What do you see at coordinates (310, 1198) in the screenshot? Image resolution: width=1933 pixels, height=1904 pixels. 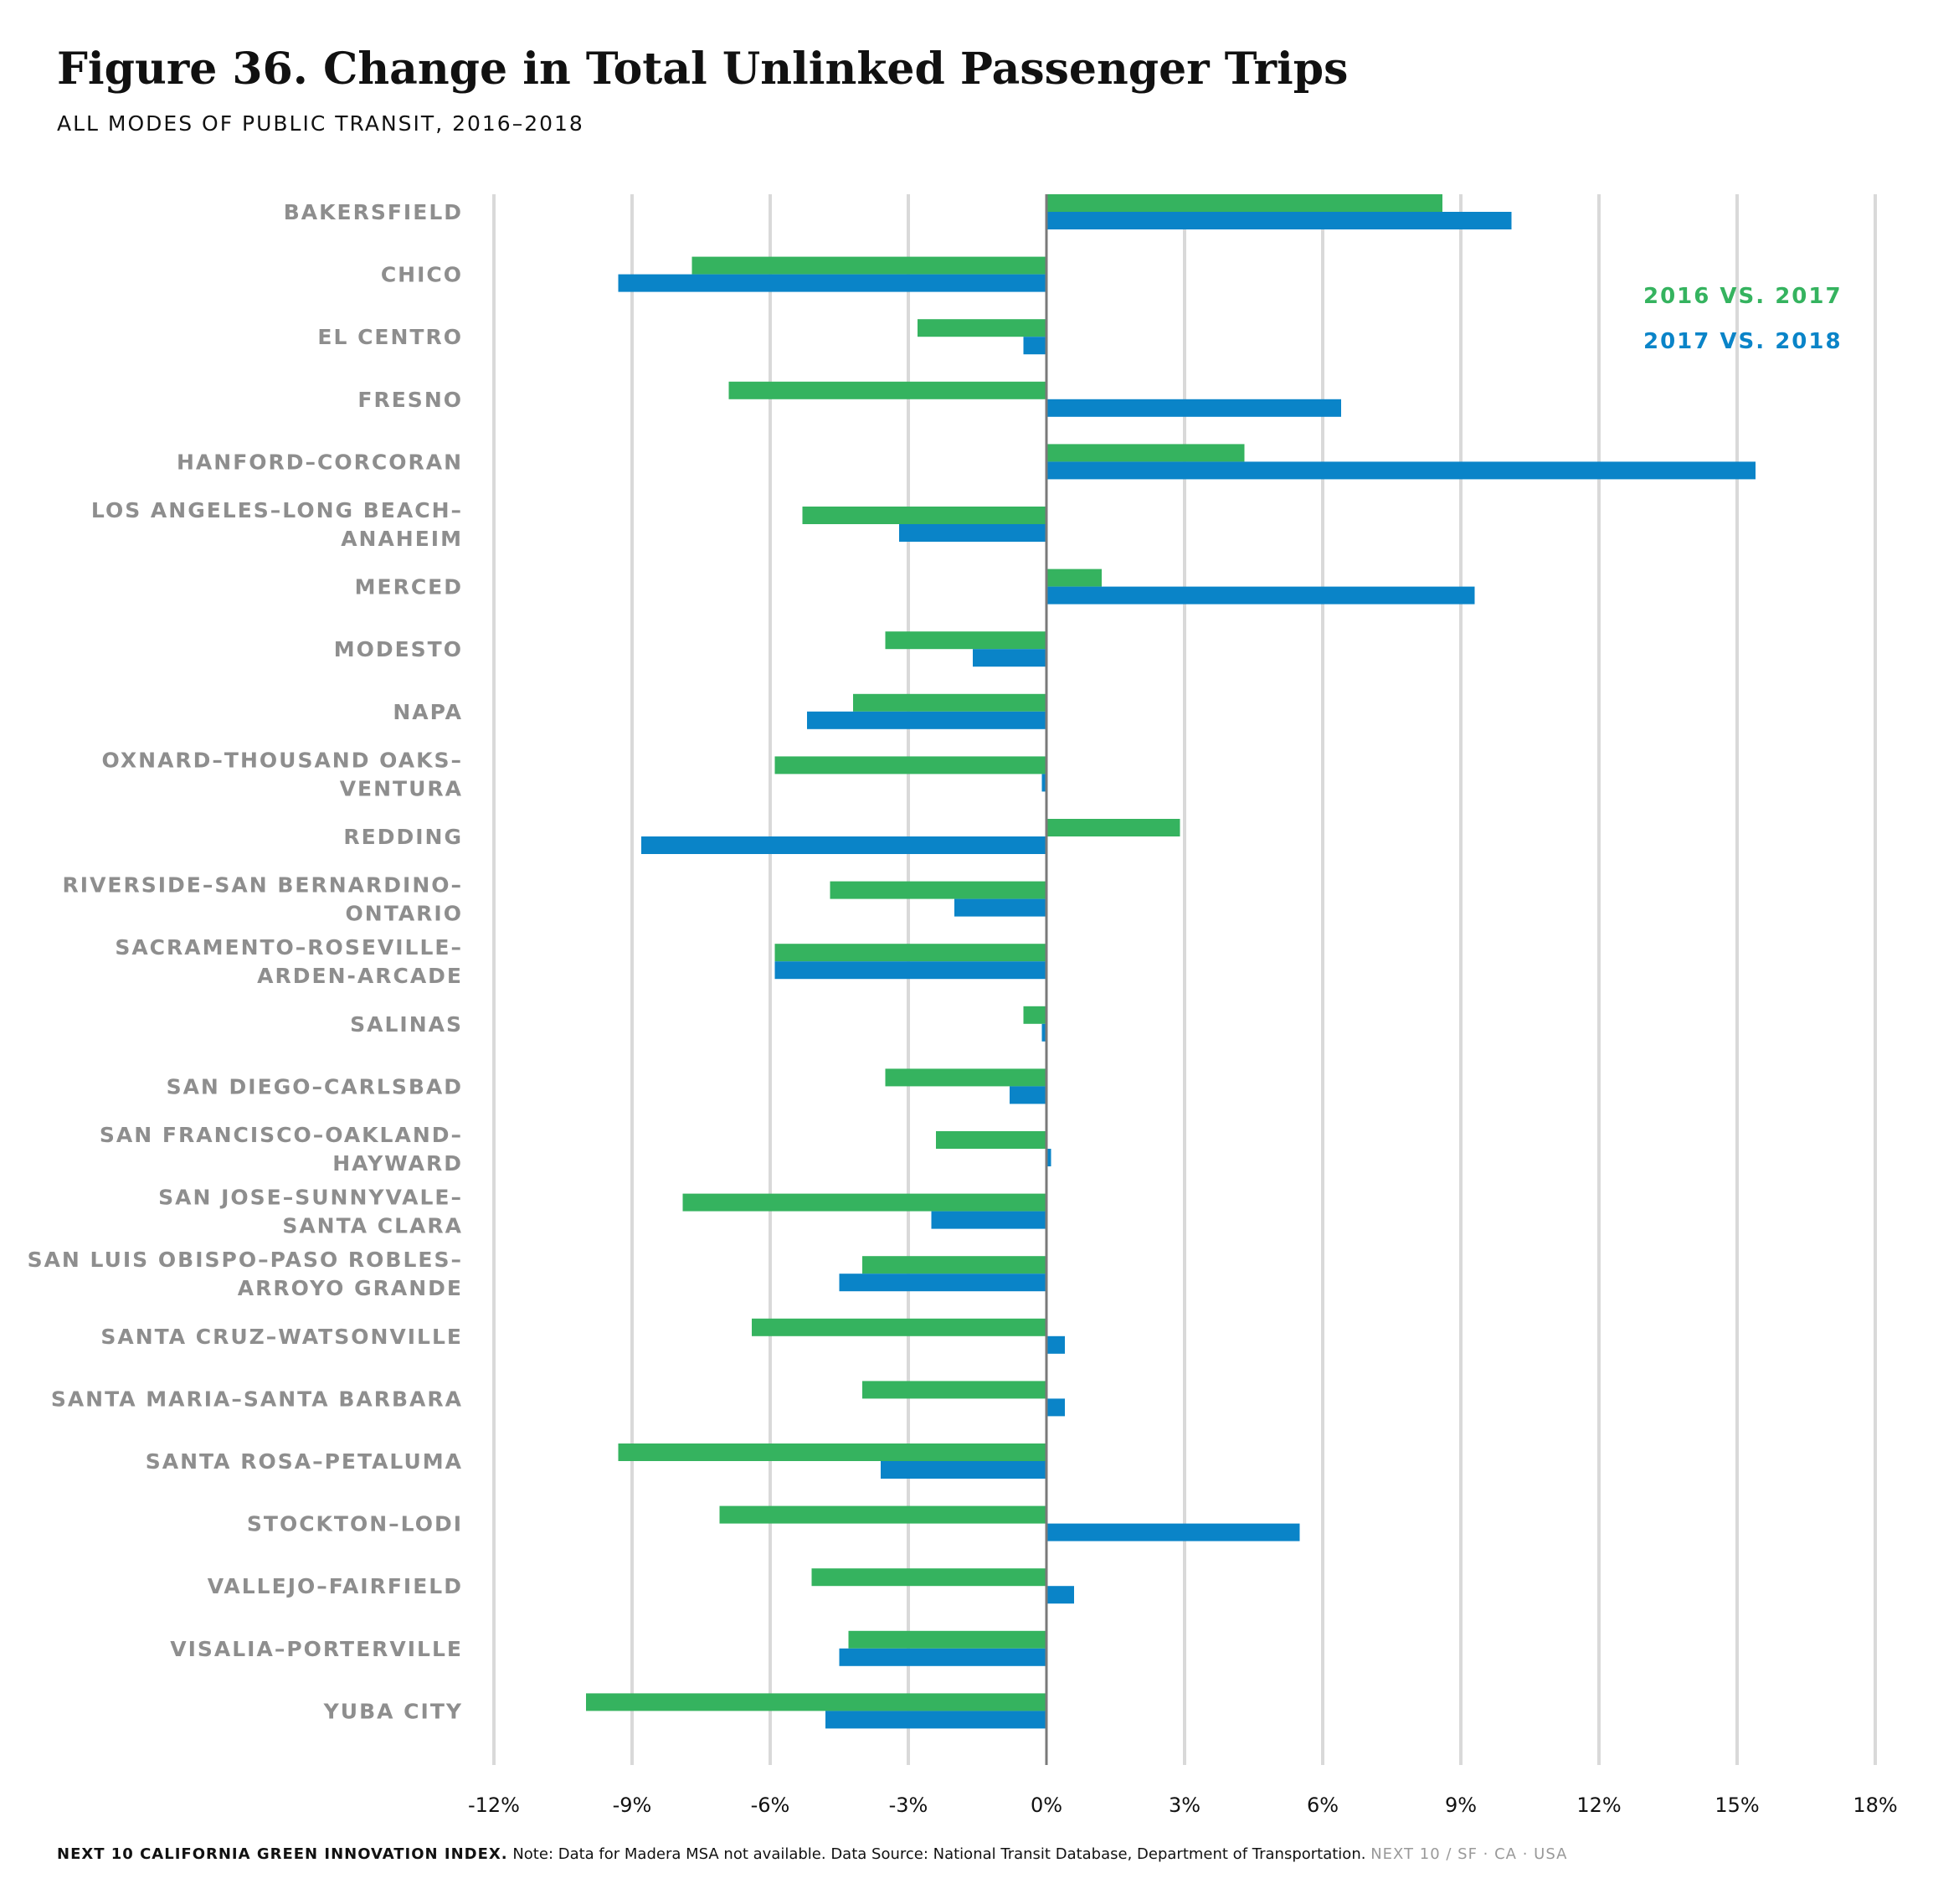 I see `category-label: SAN JOSE–SUNNYVALE–` at bounding box center [310, 1198].